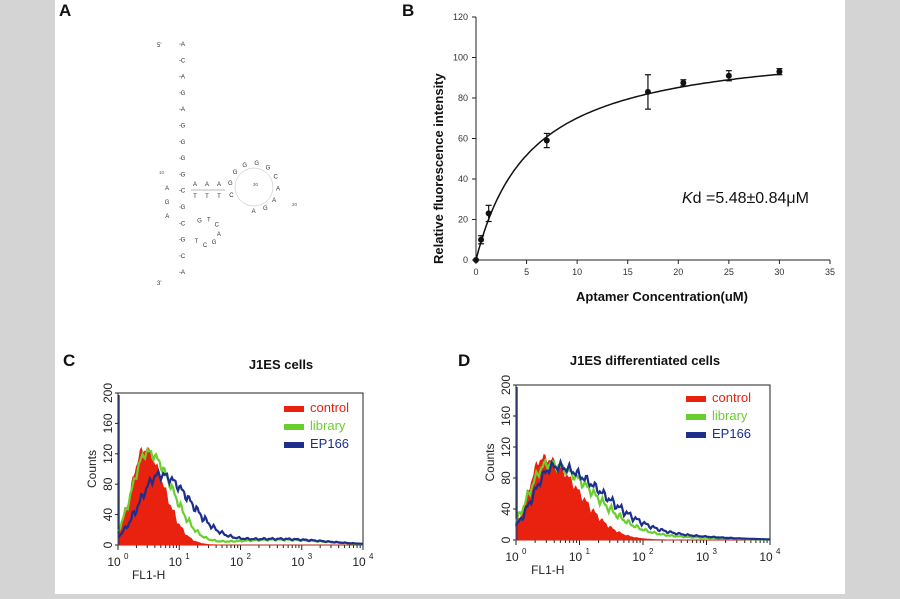 The width and height of the screenshot is (900, 599). I want to click on x-tick-label: 25, so click(729, 272).